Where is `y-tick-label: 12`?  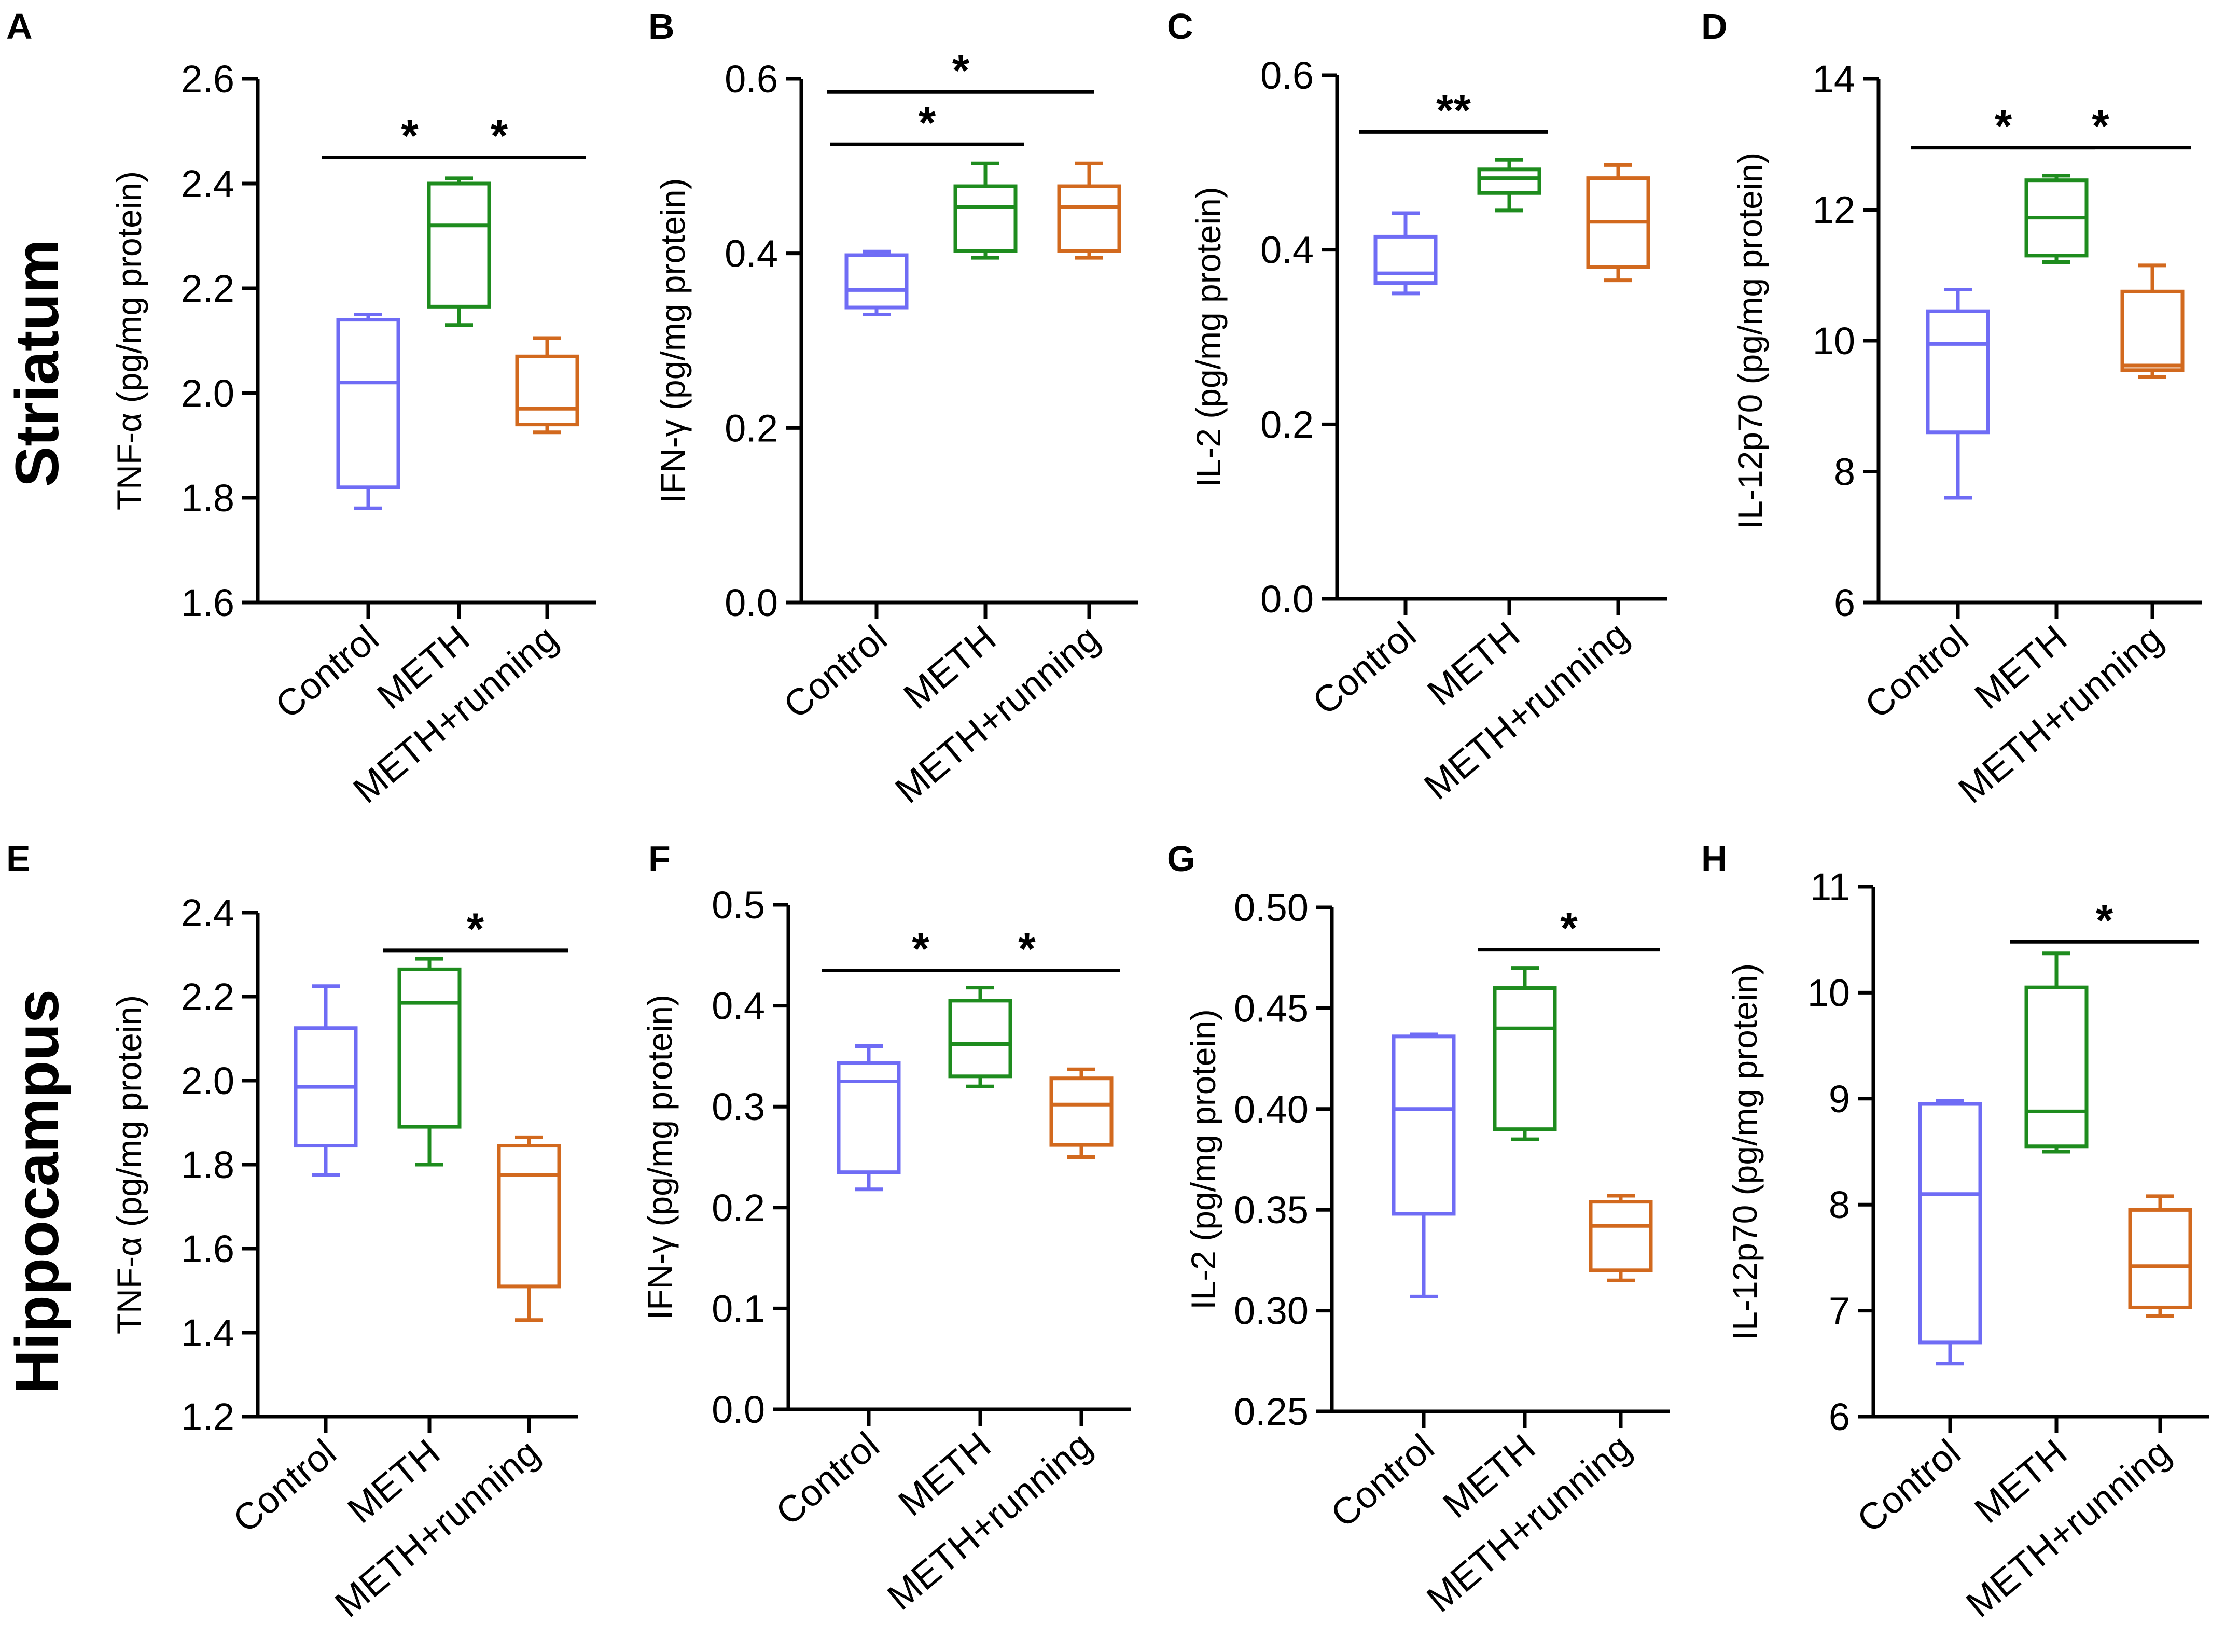 y-tick-label: 12 is located at coordinates (1834, 210).